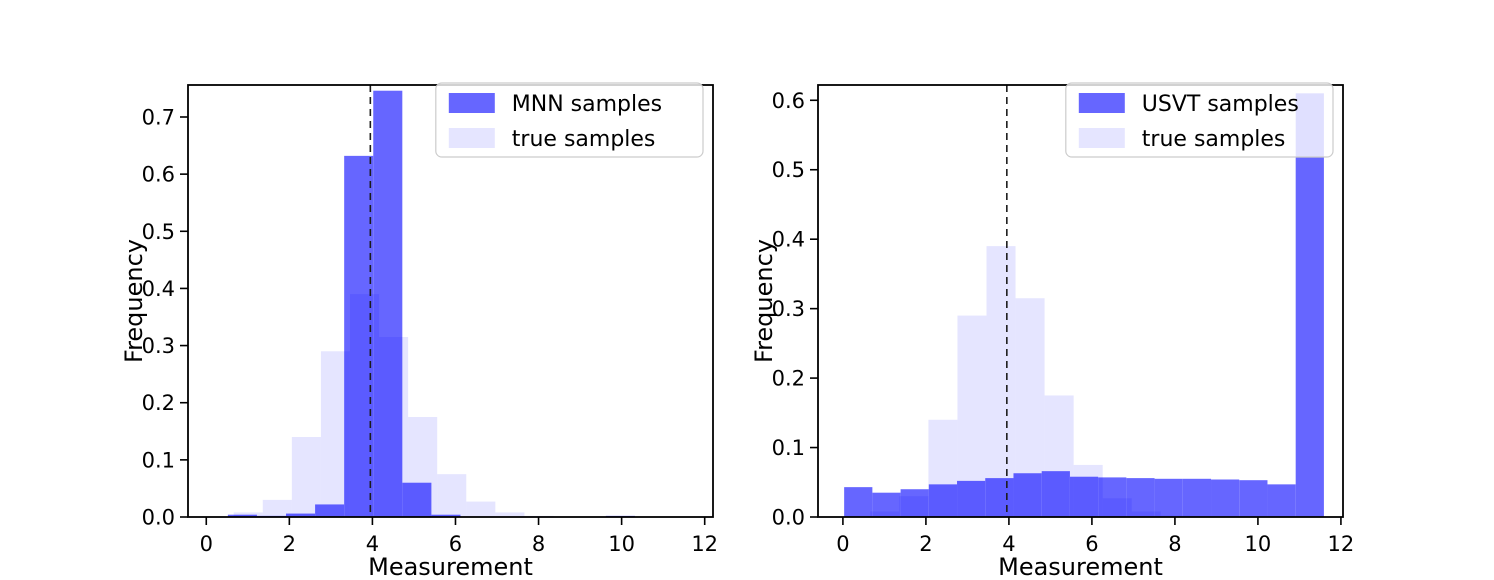 The width and height of the screenshot is (1494, 580). I want to click on legend-label: USVT samples, so click(1220, 104).